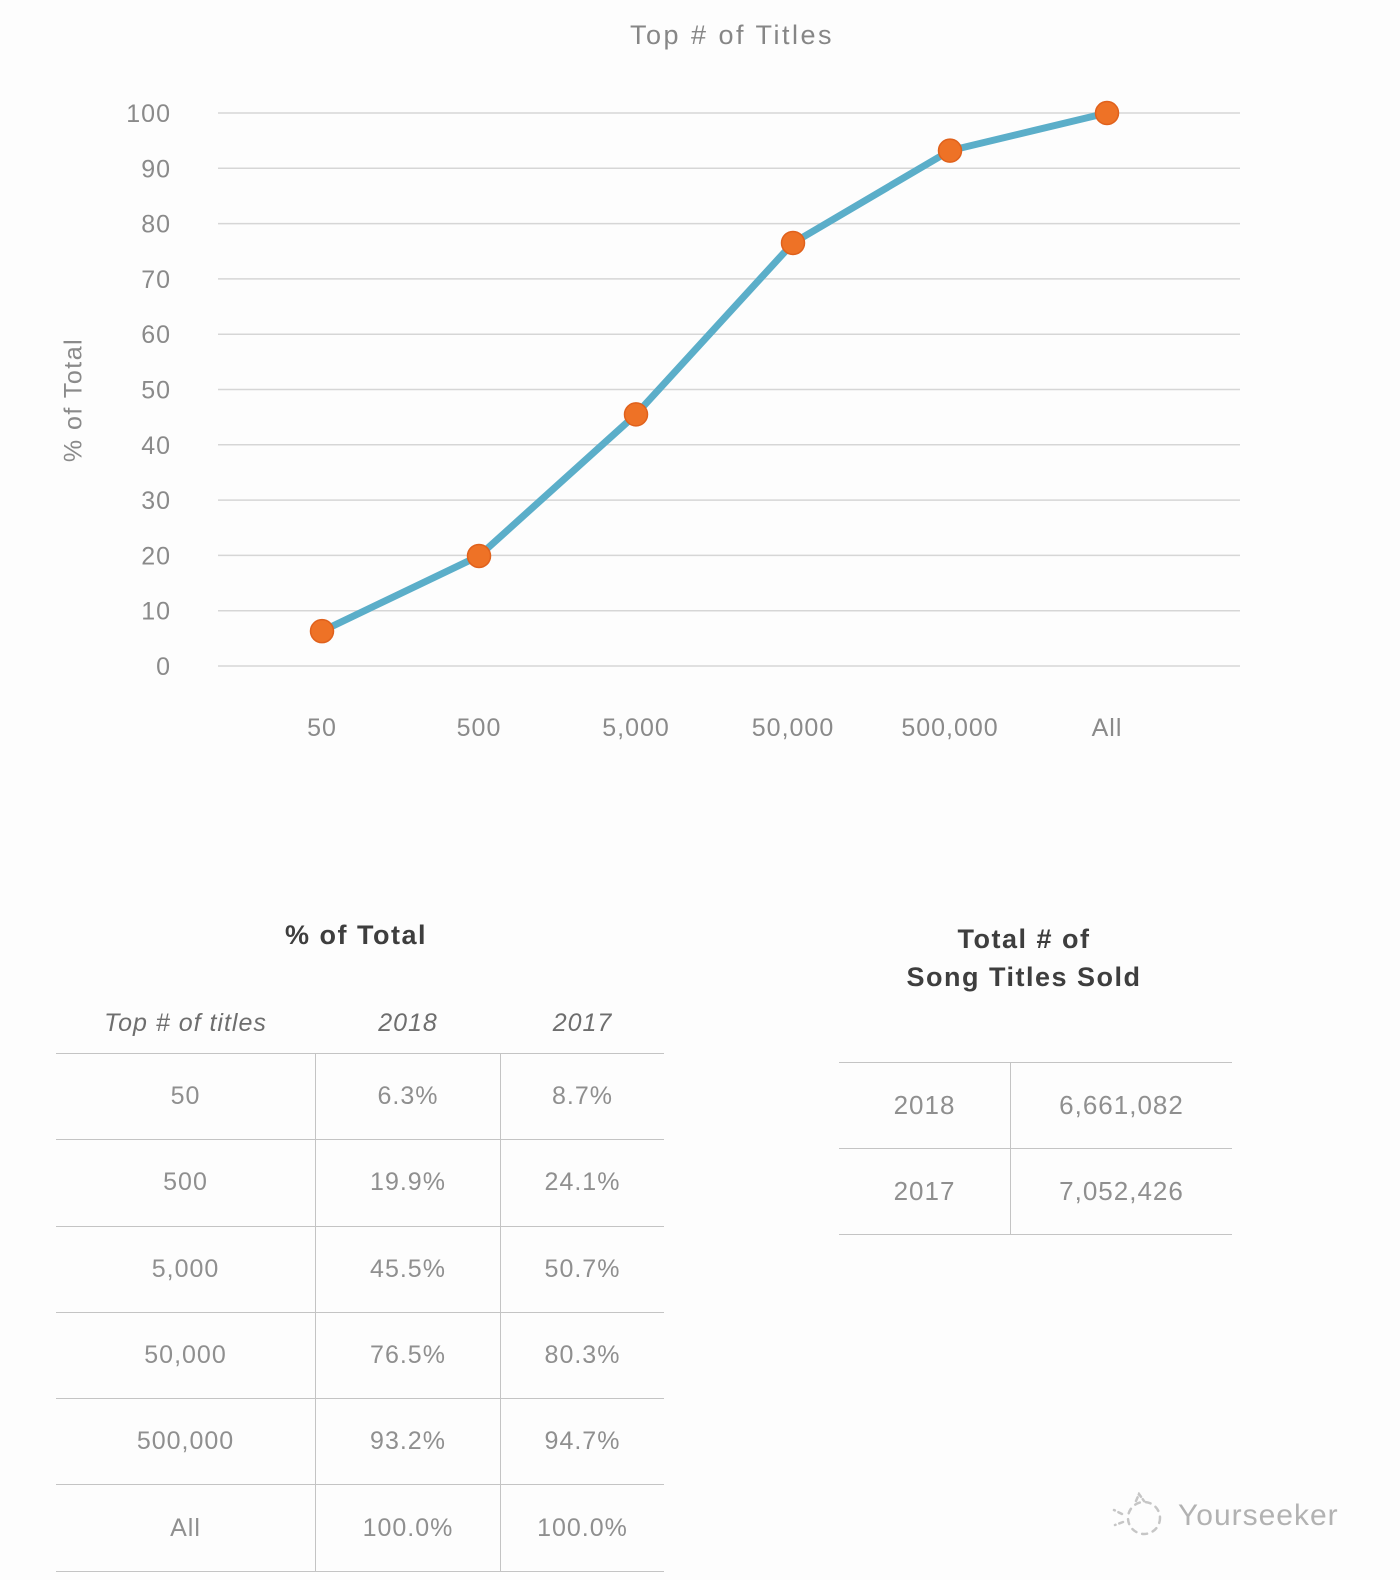 Image resolution: width=1400 pixels, height=1580 pixels. Describe the element at coordinates (156, 446) in the screenshot. I see `y-tick-label: 40` at that location.